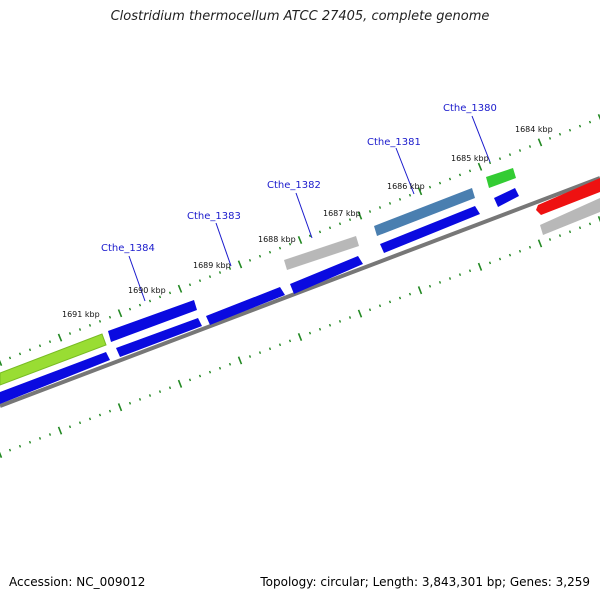  Describe the element at coordinates (81, 314) in the screenshot. I see `kbp-label: 1691 kbp` at that location.